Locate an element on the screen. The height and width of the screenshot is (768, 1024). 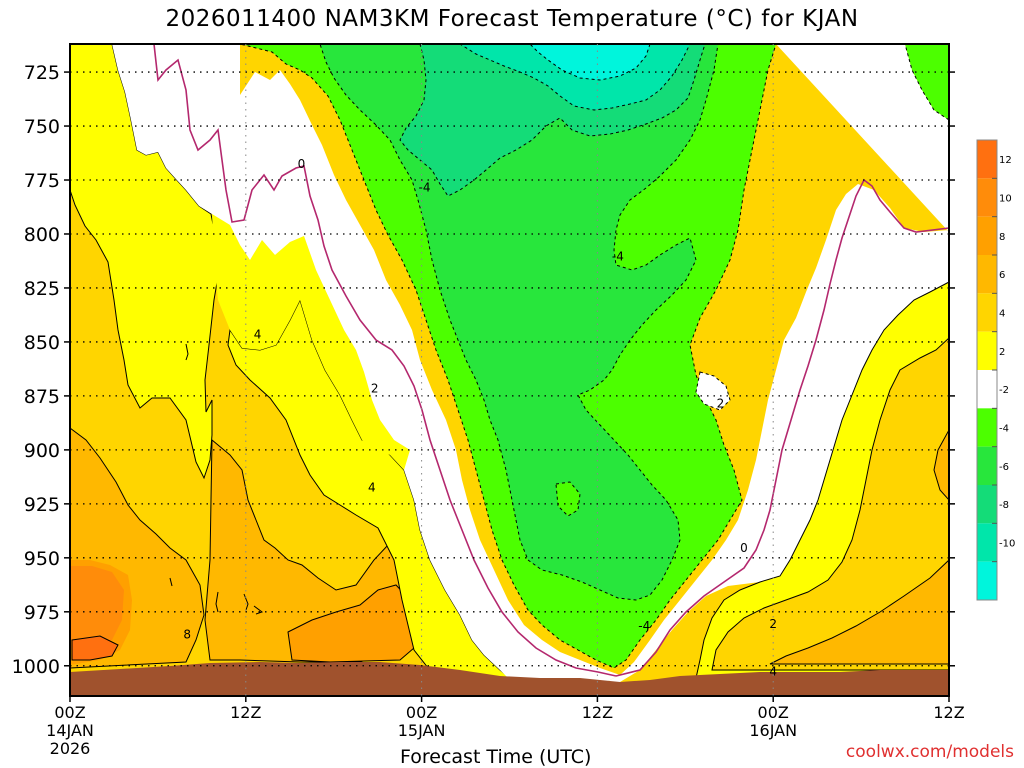
colorbar-label: 8 is located at coordinates (1002, 237).